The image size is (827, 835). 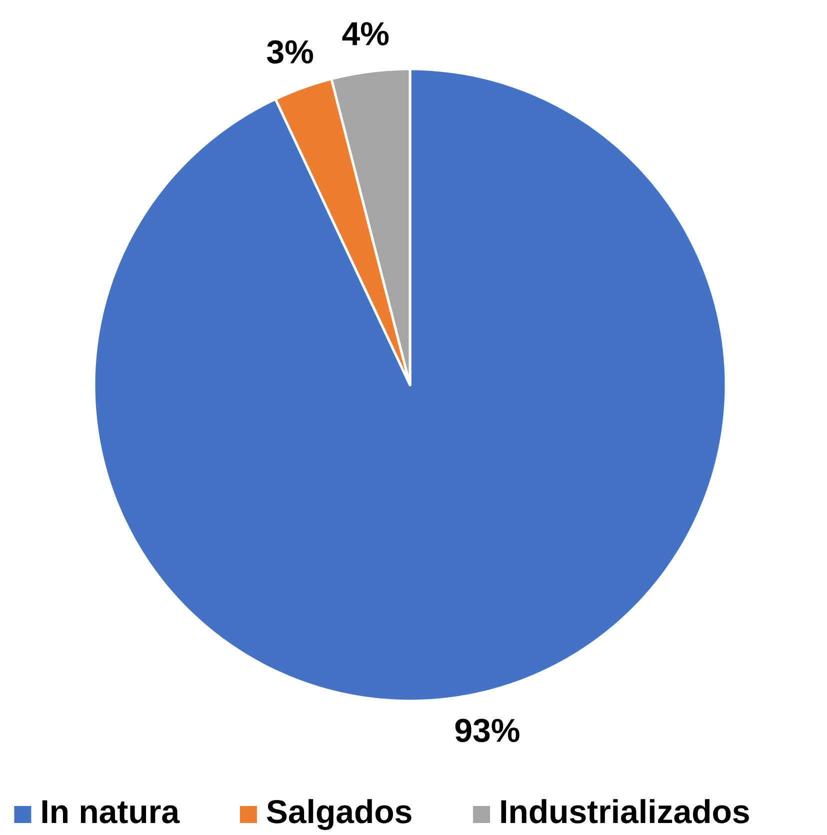 I want to click on legend-label: In natura, so click(x=111, y=812).